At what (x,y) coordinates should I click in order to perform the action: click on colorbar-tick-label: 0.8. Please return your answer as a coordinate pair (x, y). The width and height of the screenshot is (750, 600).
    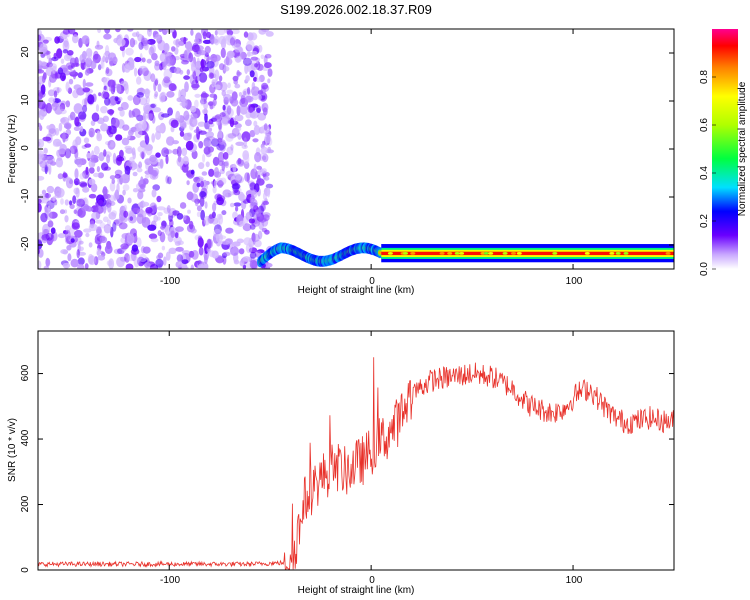
    Looking at the image, I should click on (704, 77).